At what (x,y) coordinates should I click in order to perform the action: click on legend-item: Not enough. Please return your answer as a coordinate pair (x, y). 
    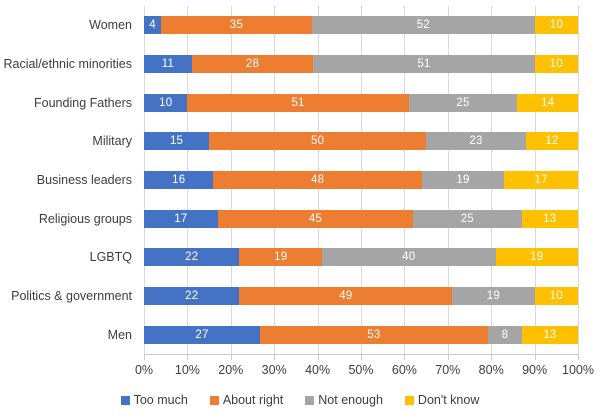
    Looking at the image, I should click on (344, 400).